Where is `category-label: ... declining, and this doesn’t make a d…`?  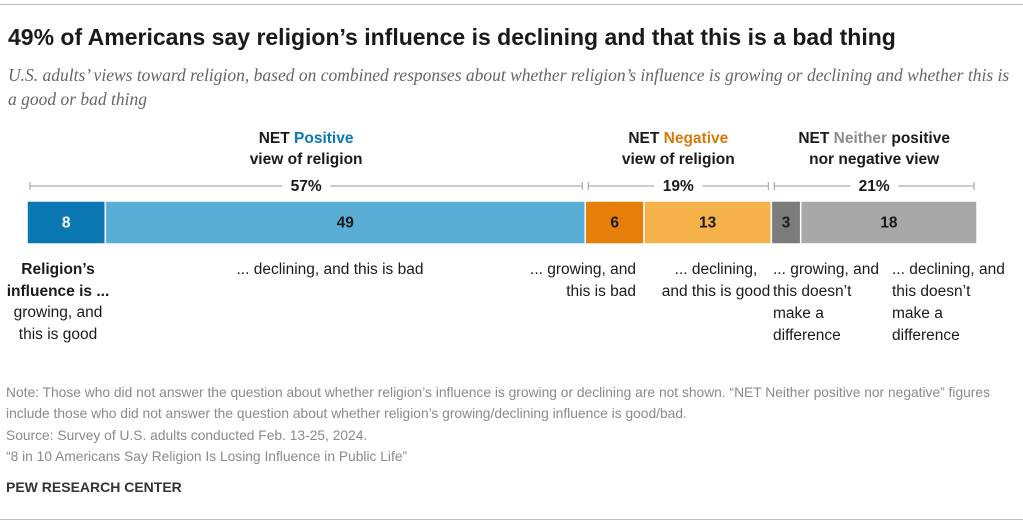 category-label: ... declining, and this doesn’t make a d… is located at coordinates (948, 302).